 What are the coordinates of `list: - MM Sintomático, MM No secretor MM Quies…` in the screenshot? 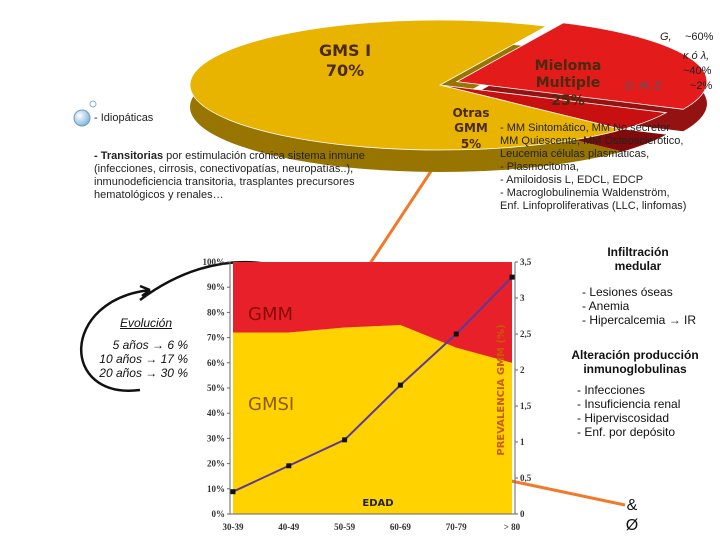 It's located at (593, 167).